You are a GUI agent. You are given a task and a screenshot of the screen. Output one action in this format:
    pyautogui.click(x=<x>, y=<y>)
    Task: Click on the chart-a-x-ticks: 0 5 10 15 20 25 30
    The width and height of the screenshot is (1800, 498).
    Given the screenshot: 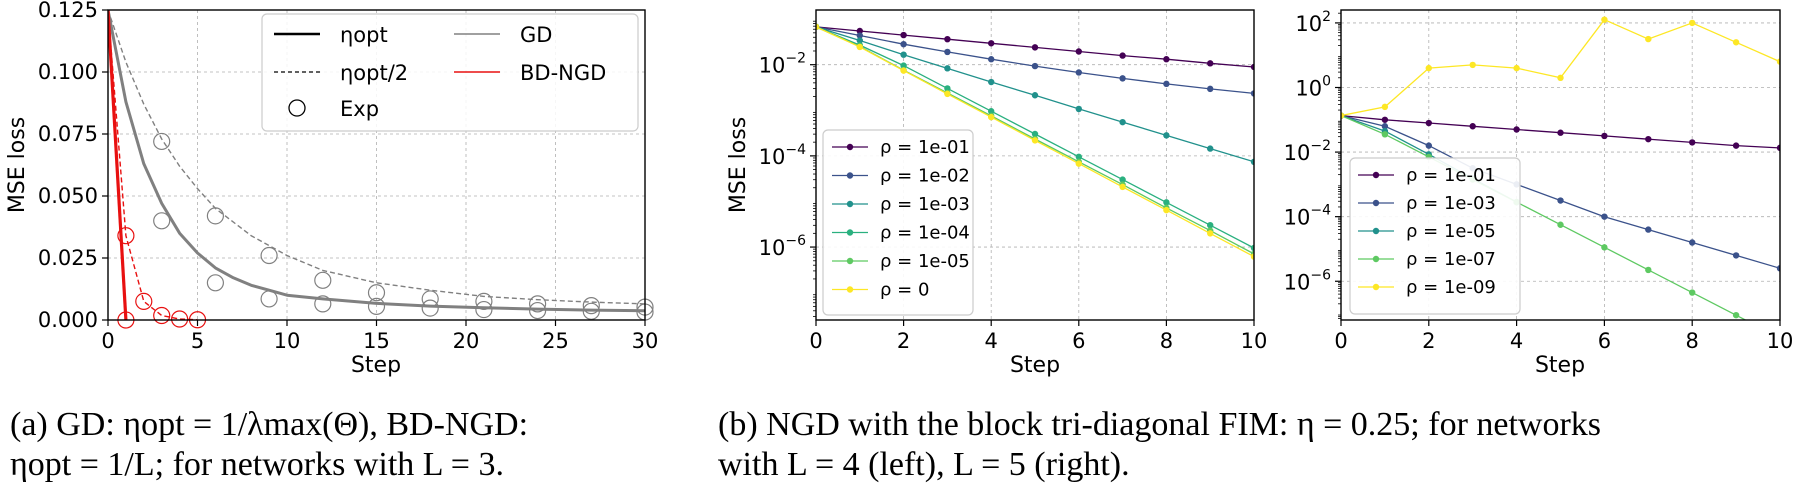 What is the action you would take?
    pyautogui.click(x=379, y=336)
    